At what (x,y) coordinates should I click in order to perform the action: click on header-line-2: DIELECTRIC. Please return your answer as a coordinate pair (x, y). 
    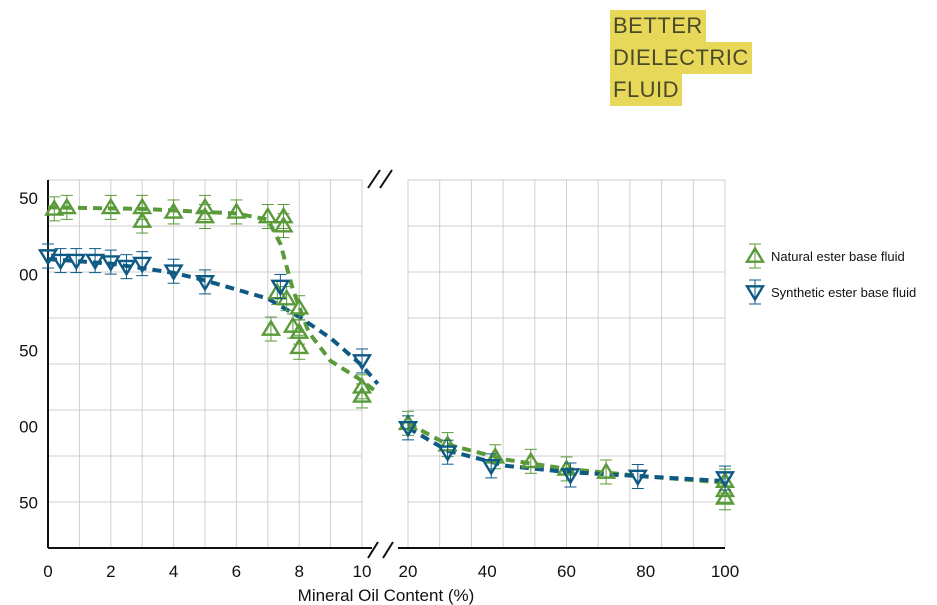
    Looking at the image, I should click on (681, 58).